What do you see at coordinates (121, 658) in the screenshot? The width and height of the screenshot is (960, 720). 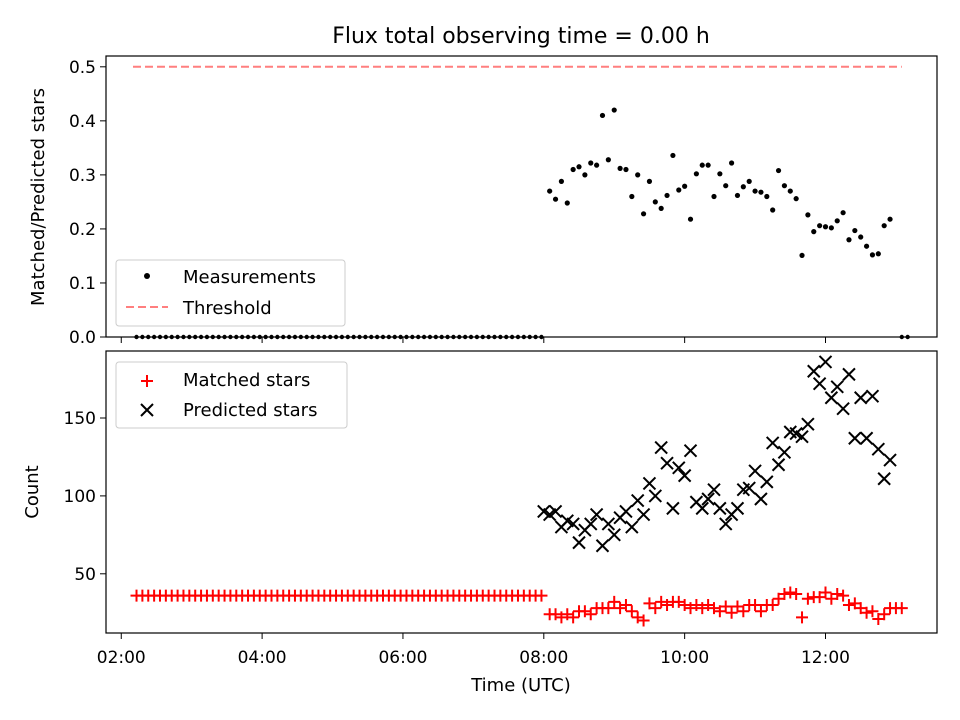 I see `x-tick-label: 02:00` at bounding box center [121, 658].